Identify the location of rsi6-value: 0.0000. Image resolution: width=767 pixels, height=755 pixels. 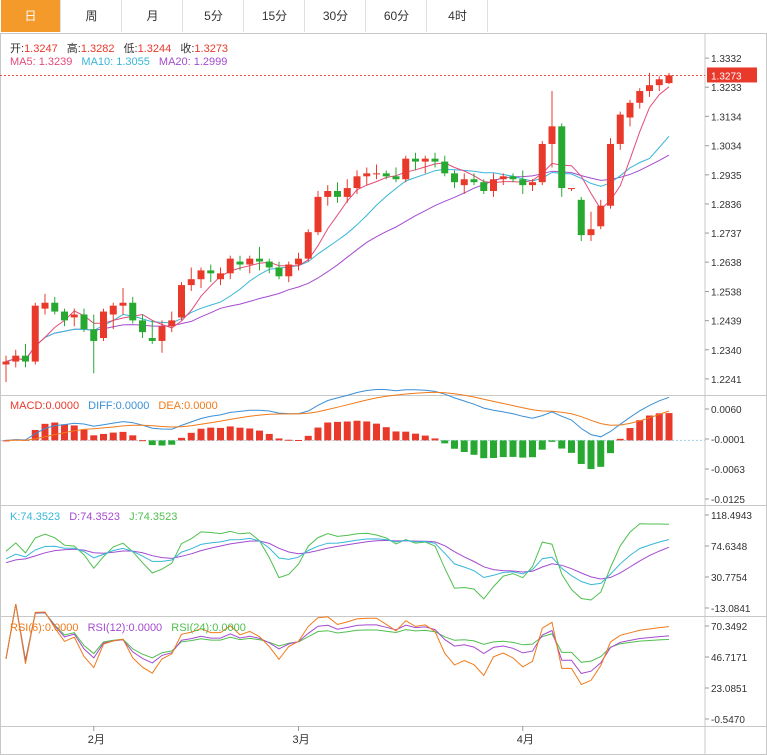
(61, 628).